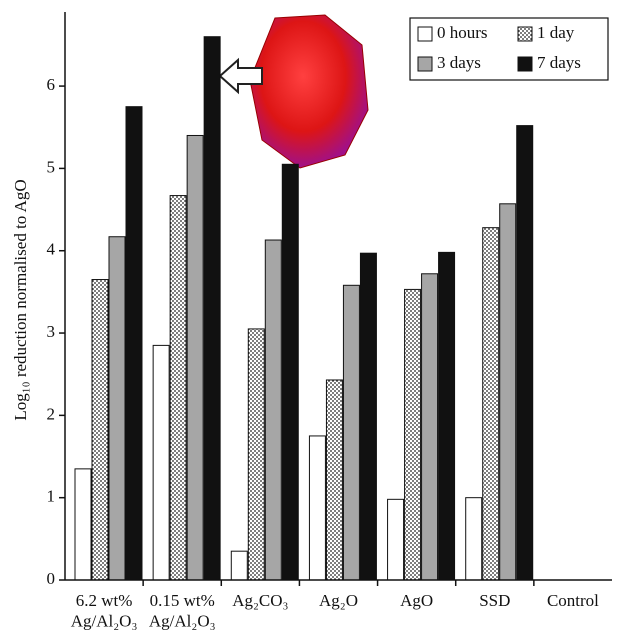 The image size is (618, 642). Describe the element at coordinates (559, 62) in the screenshot. I see `legend-label: 7 days` at that location.